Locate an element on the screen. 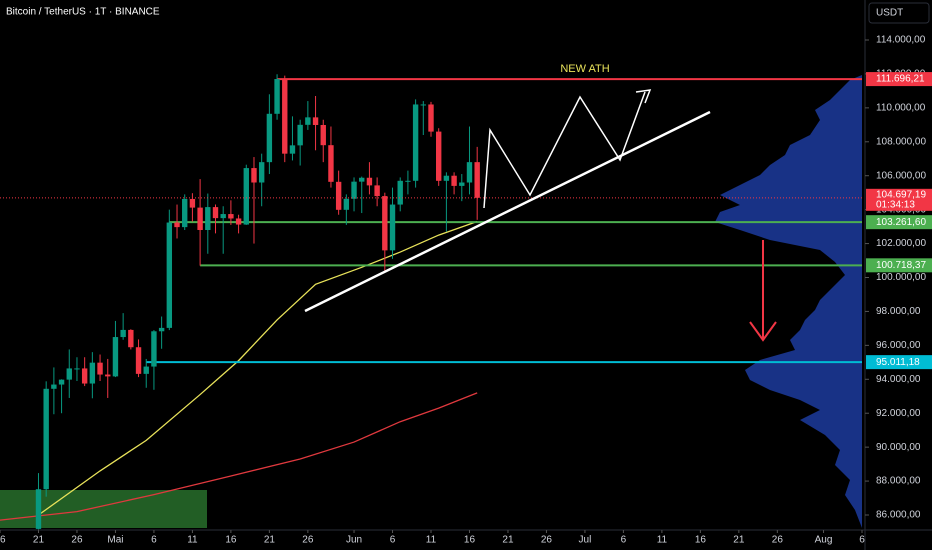  x-tick-label: Mai is located at coordinates (115, 540).